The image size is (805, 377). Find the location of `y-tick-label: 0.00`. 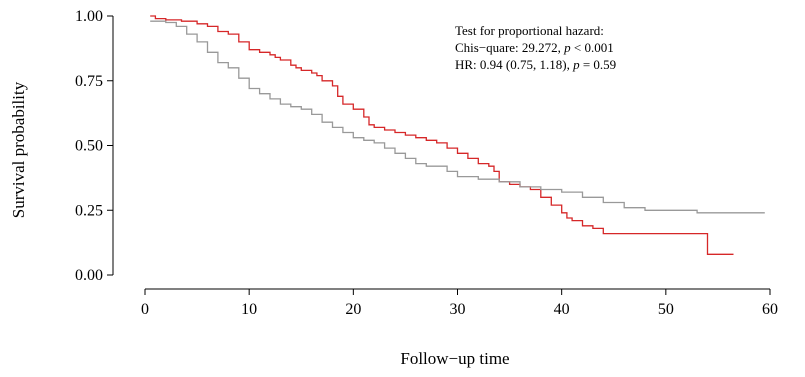

y-tick-label: 0.00 is located at coordinates (89, 275).